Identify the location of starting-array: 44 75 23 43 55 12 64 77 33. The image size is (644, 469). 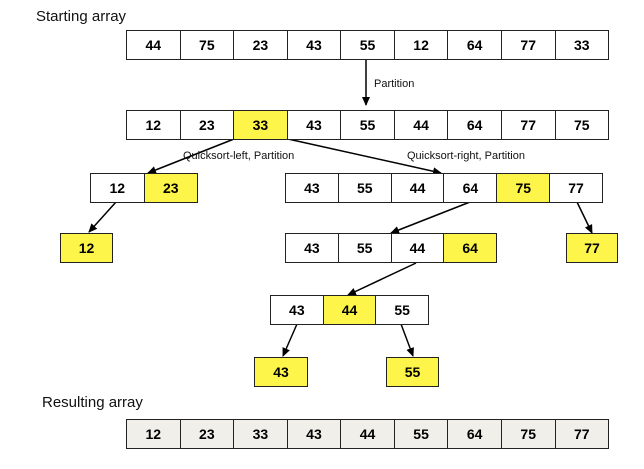
(368, 45).